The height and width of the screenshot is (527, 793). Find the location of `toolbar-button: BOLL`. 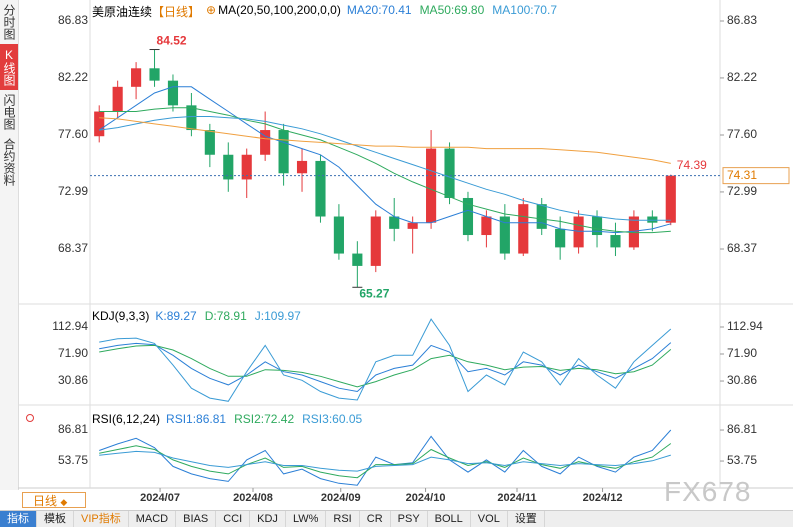

toolbar-button: BOLL is located at coordinates (449, 519).